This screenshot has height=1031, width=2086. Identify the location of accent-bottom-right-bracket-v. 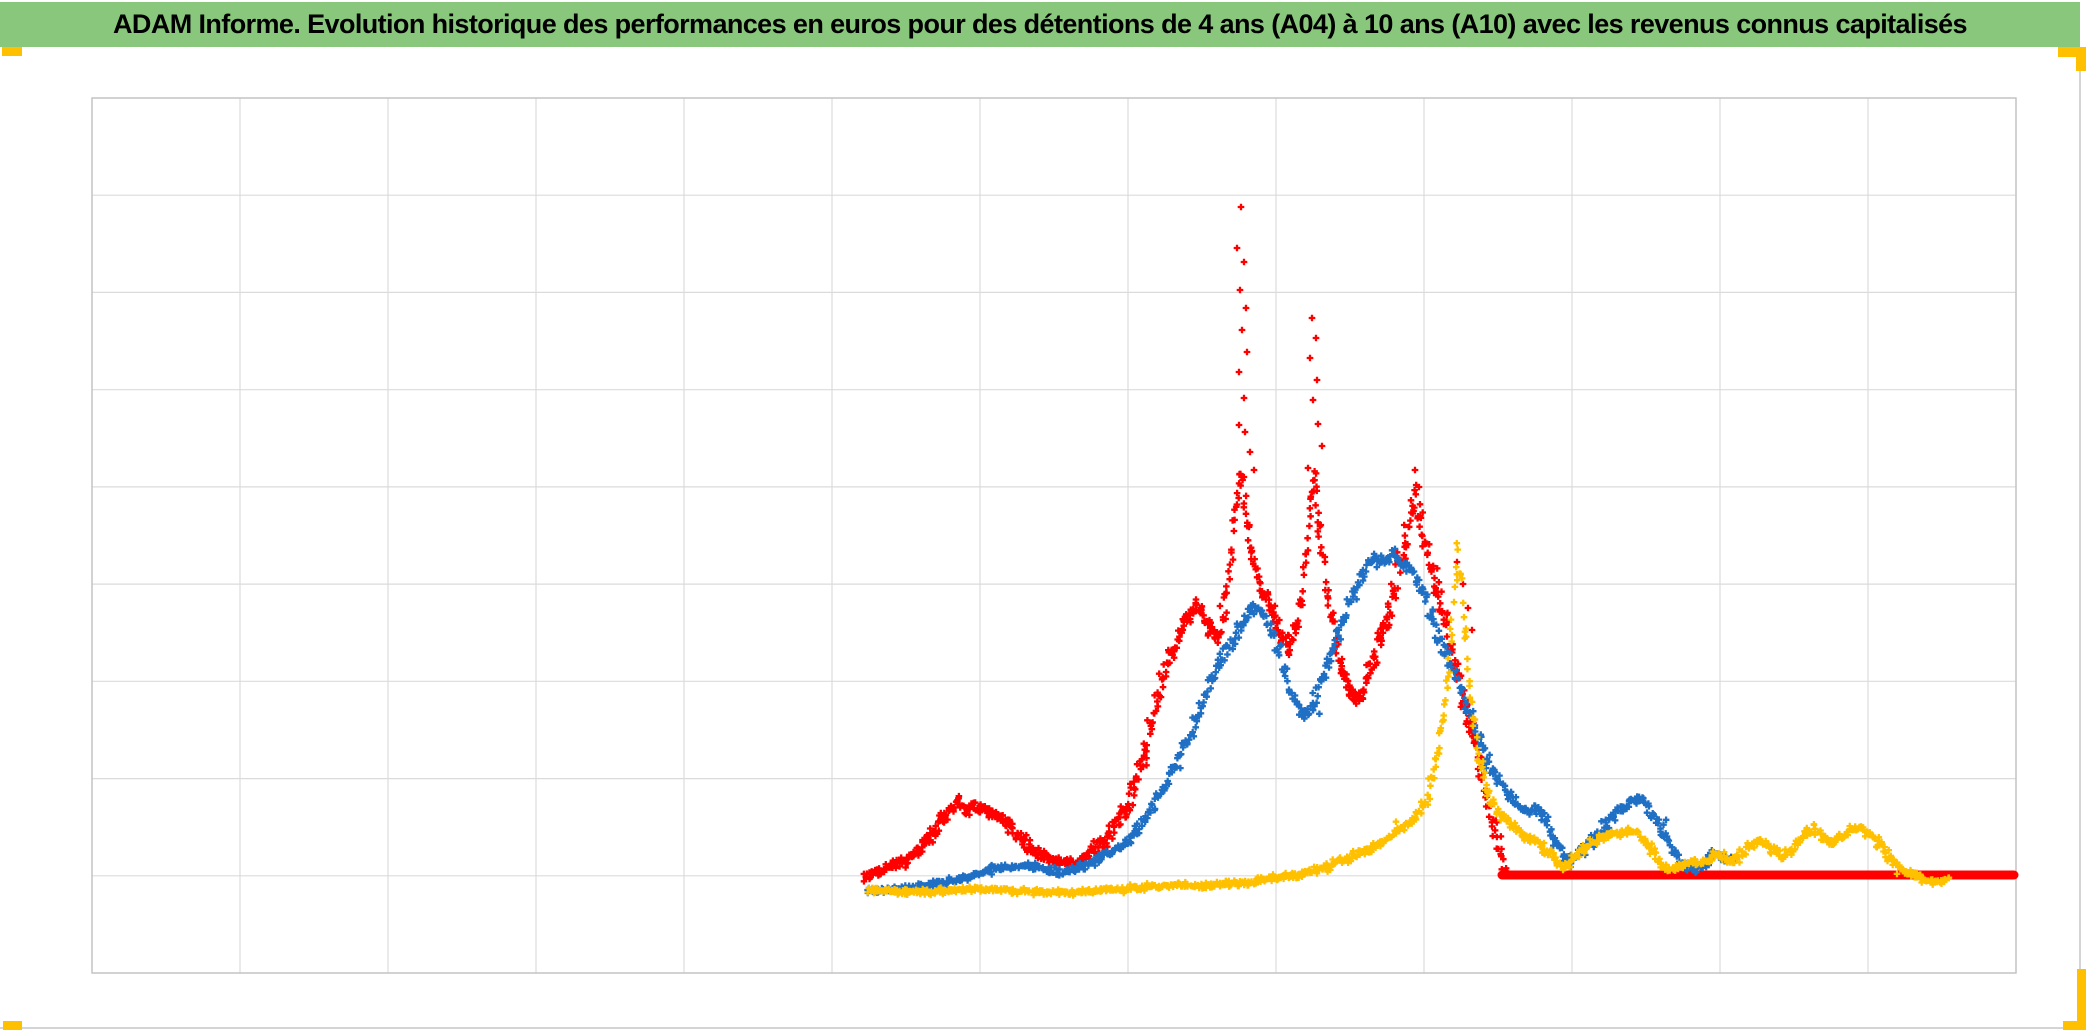
(2081, 999).